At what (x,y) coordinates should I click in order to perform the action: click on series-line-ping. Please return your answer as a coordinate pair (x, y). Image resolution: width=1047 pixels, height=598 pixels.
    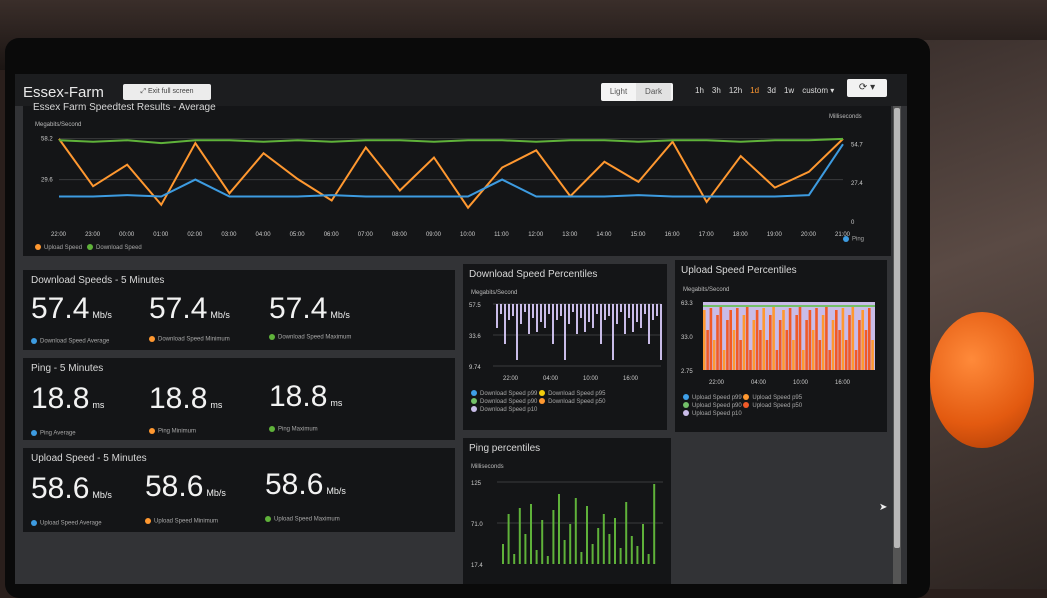
    Looking at the image, I should click on (451, 170).